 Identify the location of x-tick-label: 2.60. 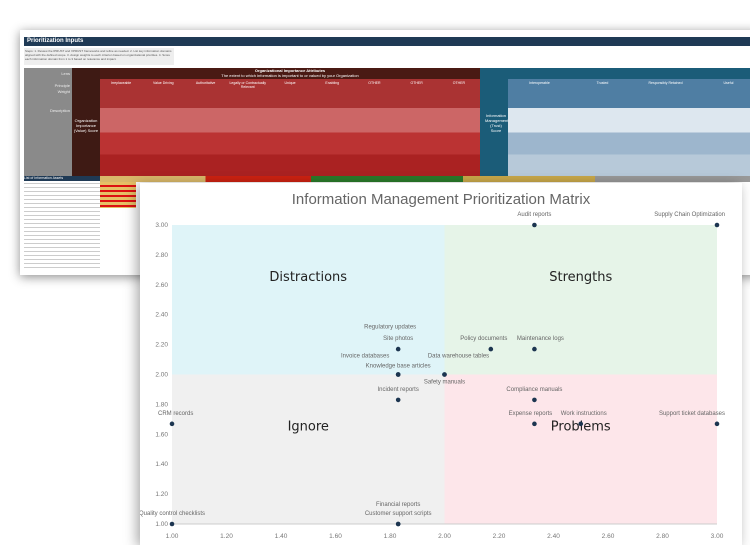
(608, 536).